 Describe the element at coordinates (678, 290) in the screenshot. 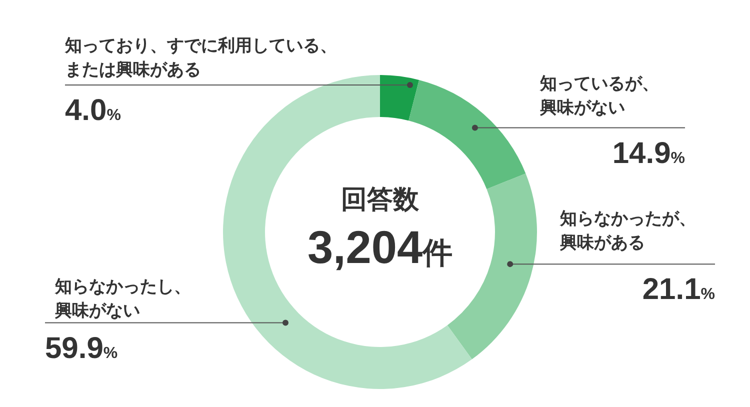

I see `data-label: 21.1%` at that location.